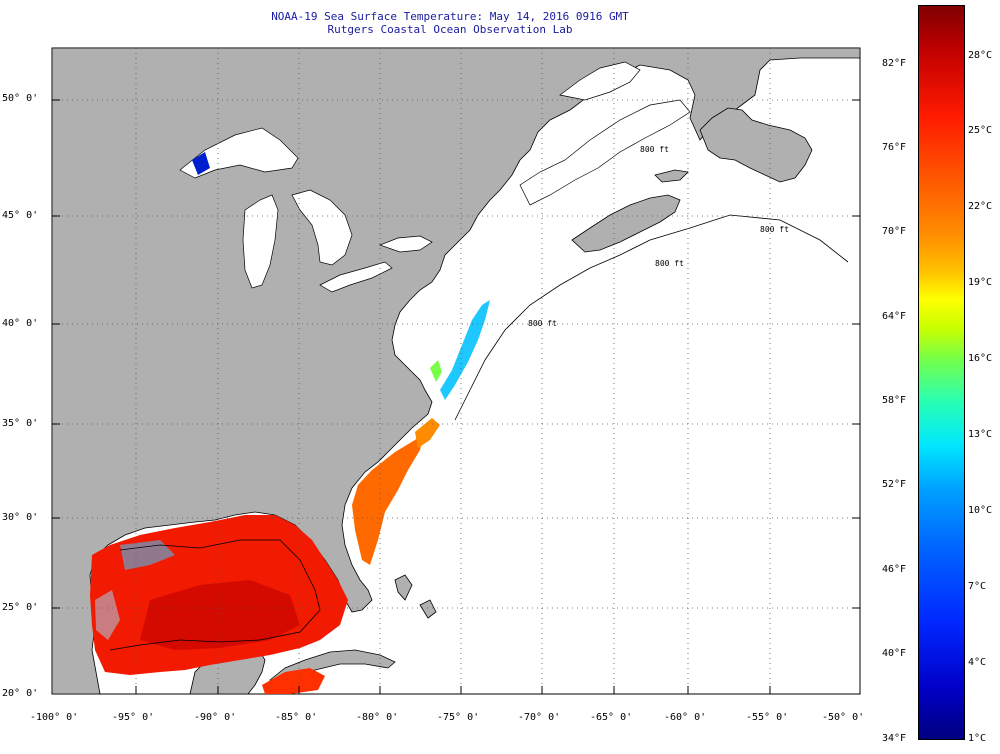  Describe the element at coordinates (20, 607) in the screenshot. I see `lat-label: 25° 0'` at that location.